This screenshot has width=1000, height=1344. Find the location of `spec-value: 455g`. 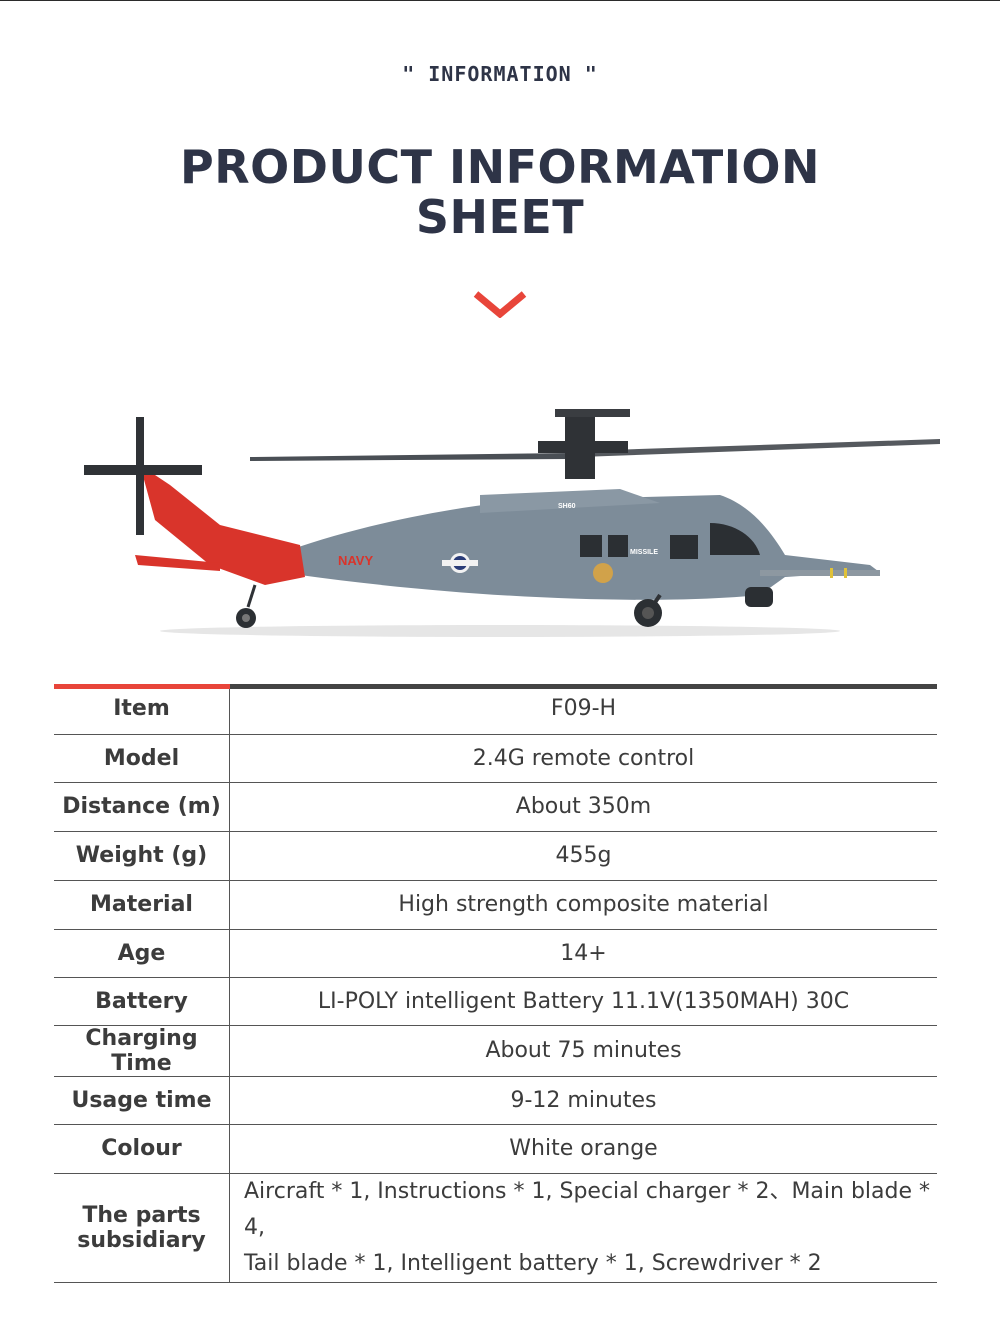

spec-value: 455g is located at coordinates (583, 856).